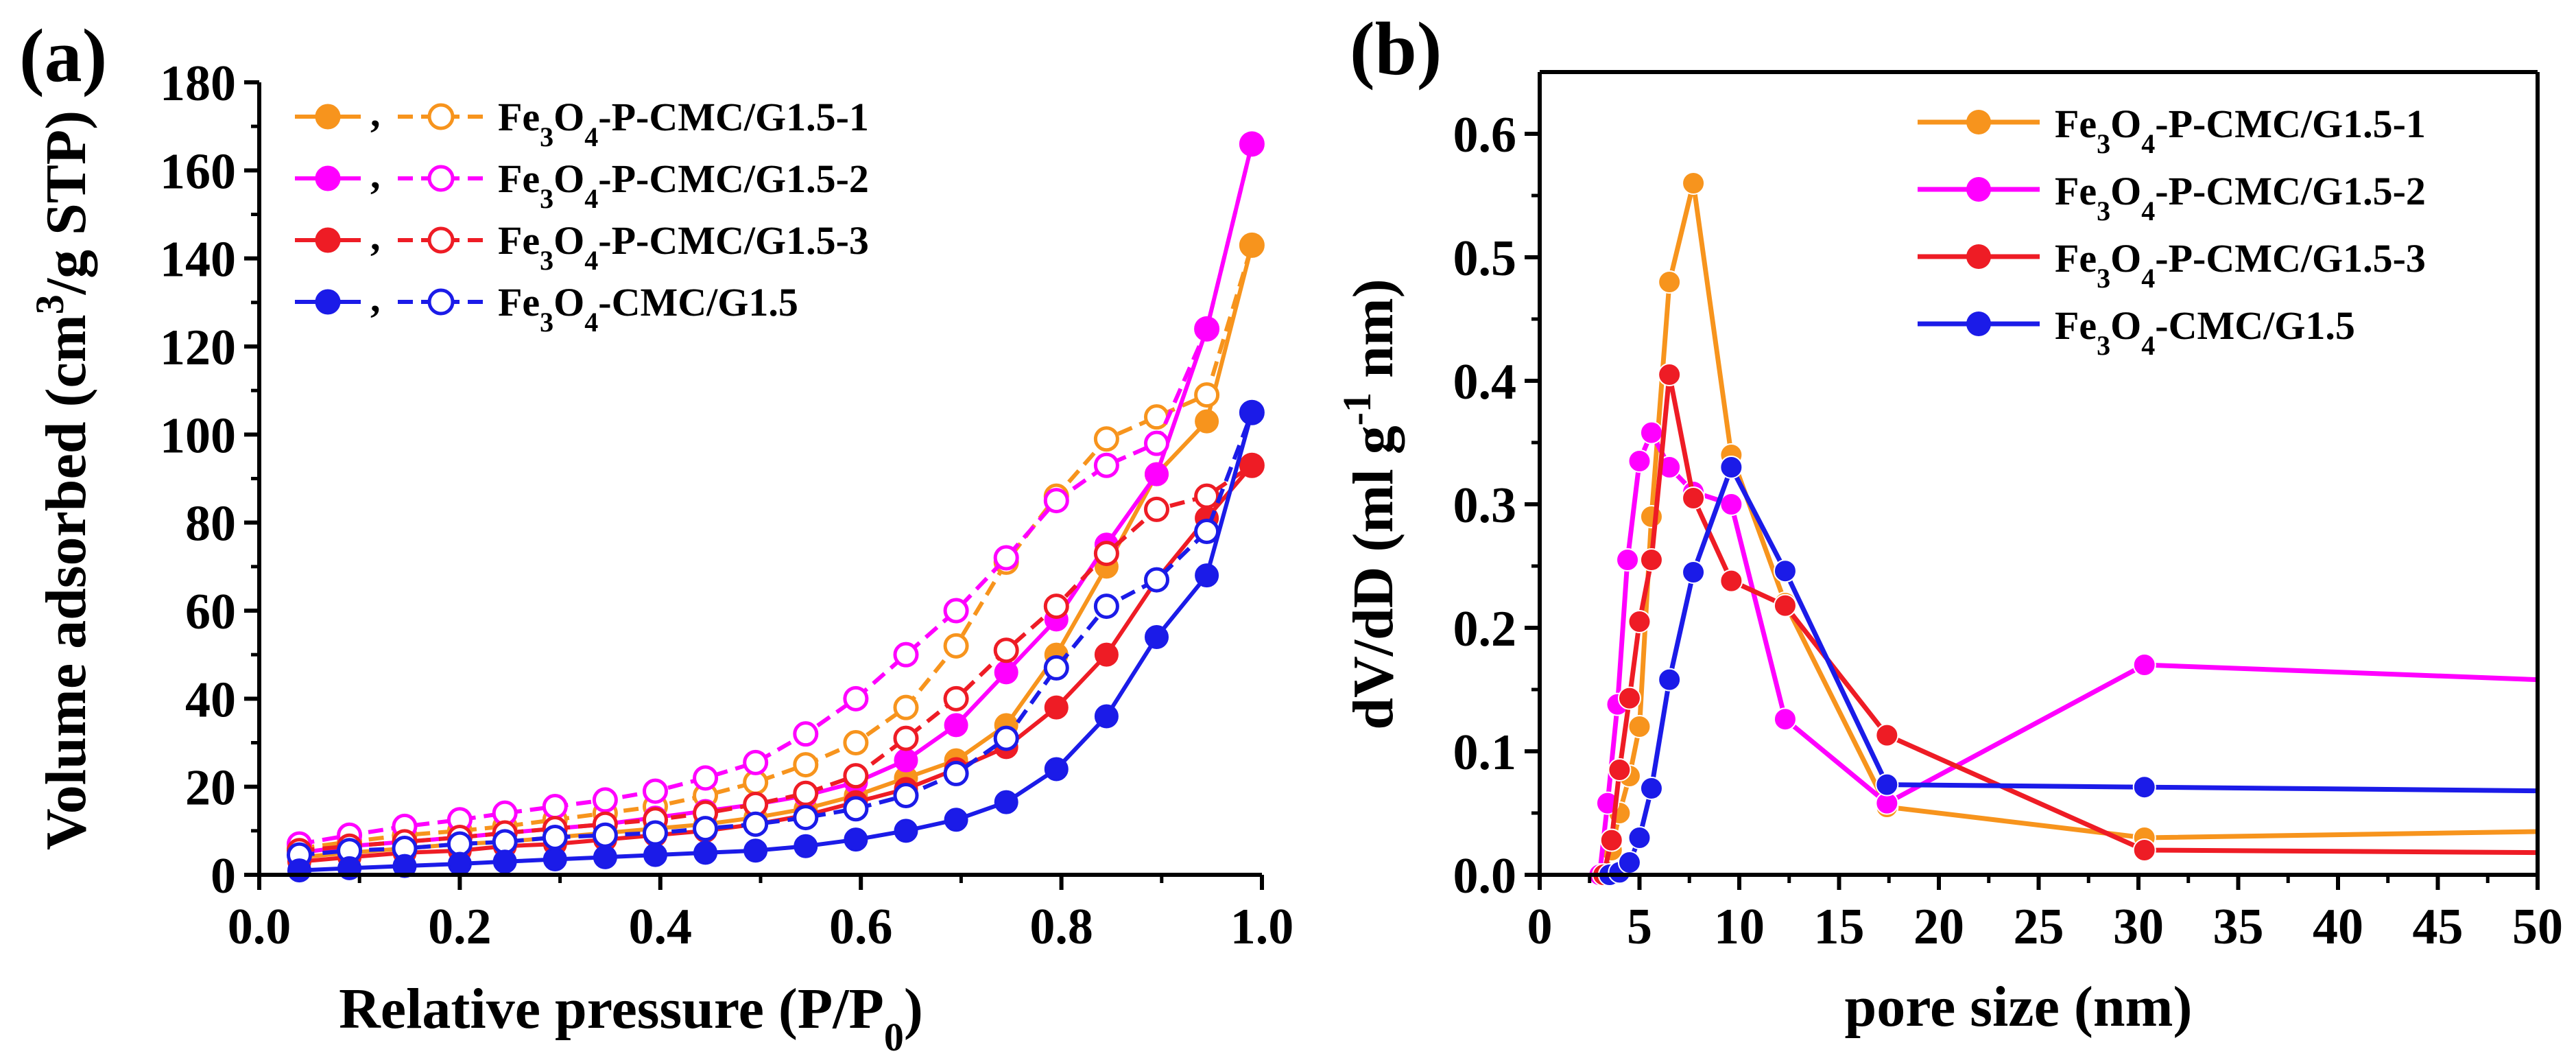 The image size is (2576, 1058). What do you see at coordinates (1540, 927) in the screenshot?
I see `panel-b-x-tick-label: 0` at bounding box center [1540, 927].